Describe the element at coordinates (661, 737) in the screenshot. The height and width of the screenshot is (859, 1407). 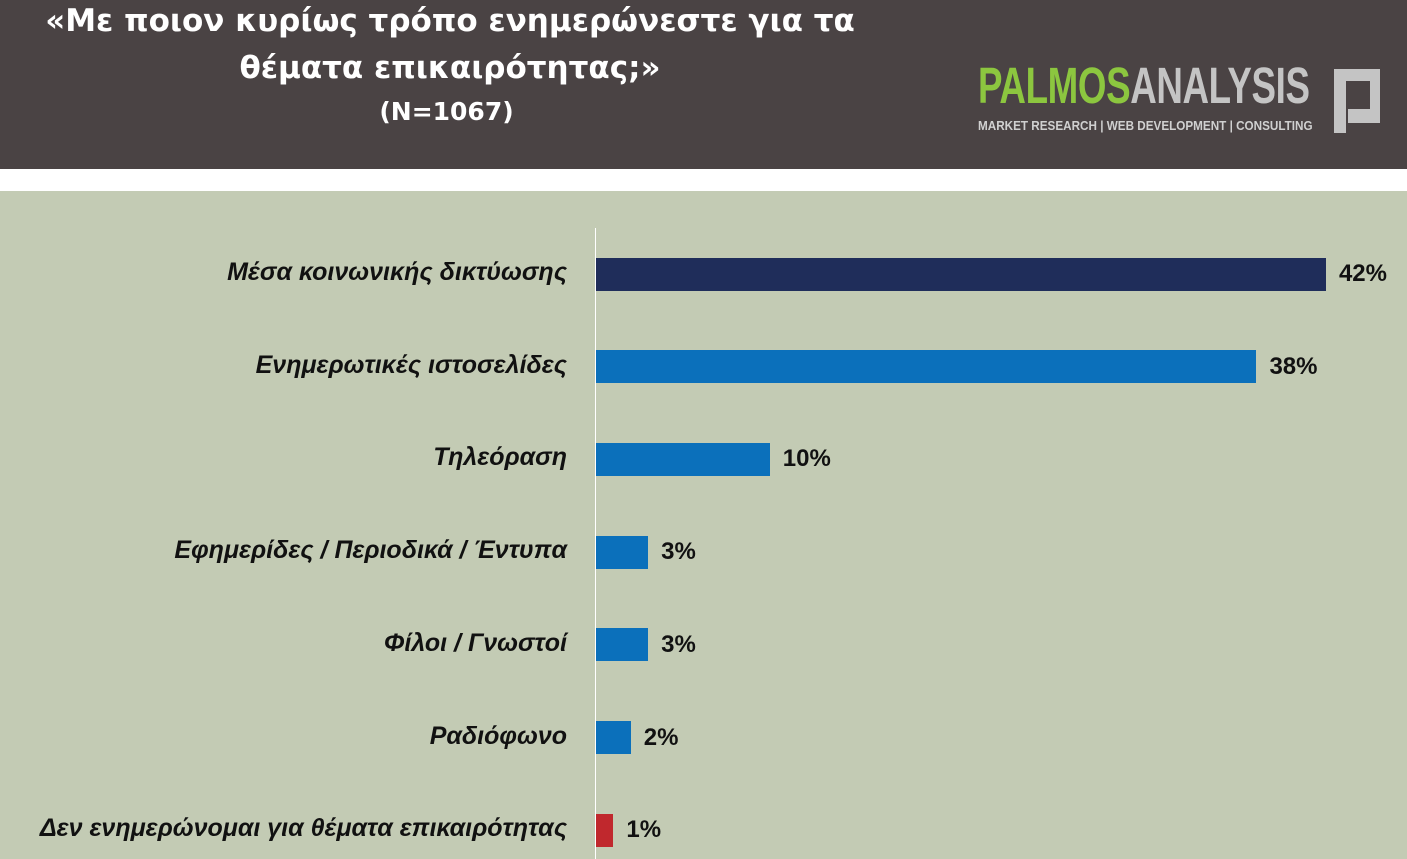
I see `value-label: 2%` at that location.